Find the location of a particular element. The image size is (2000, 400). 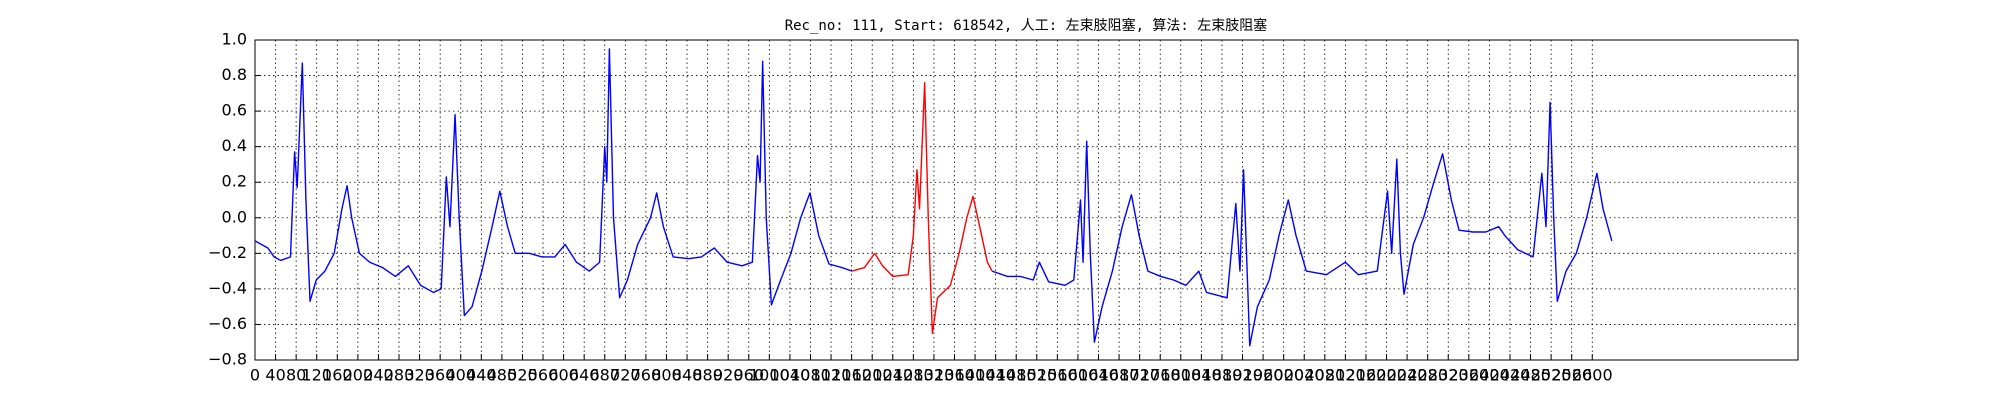

x-tick-label: 1320 is located at coordinates (934, 375).